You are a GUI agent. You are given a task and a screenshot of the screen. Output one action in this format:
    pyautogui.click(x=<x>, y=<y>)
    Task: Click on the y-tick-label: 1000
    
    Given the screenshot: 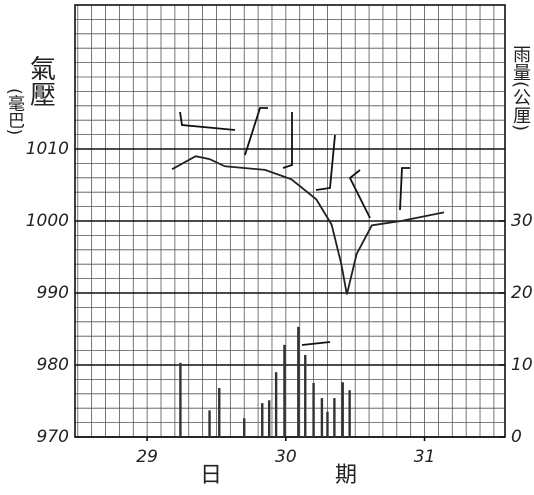 What is the action you would take?
    pyautogui.click(x=47, y=221)
    